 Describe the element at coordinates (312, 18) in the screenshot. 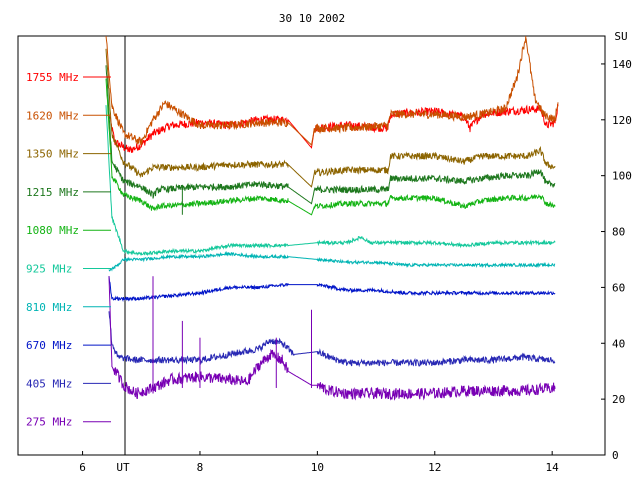

I see `chart-title: 30 10 2002` at that location.